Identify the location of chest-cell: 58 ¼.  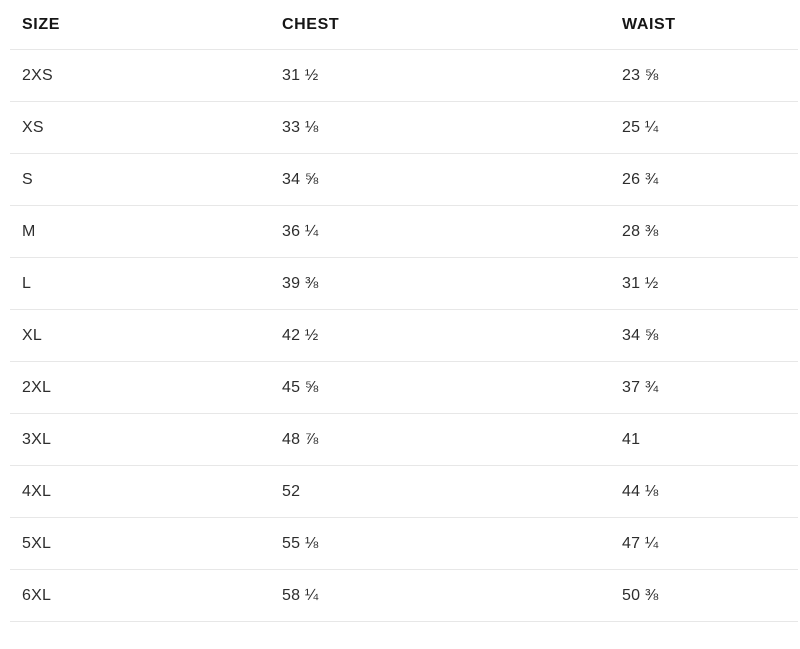
(300, 595).